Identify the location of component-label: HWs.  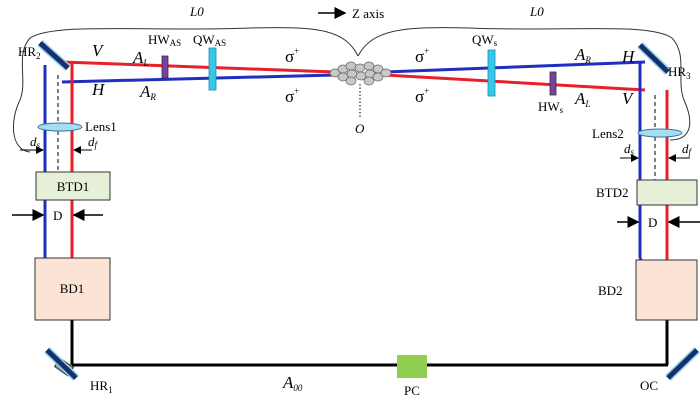
(551, 107).